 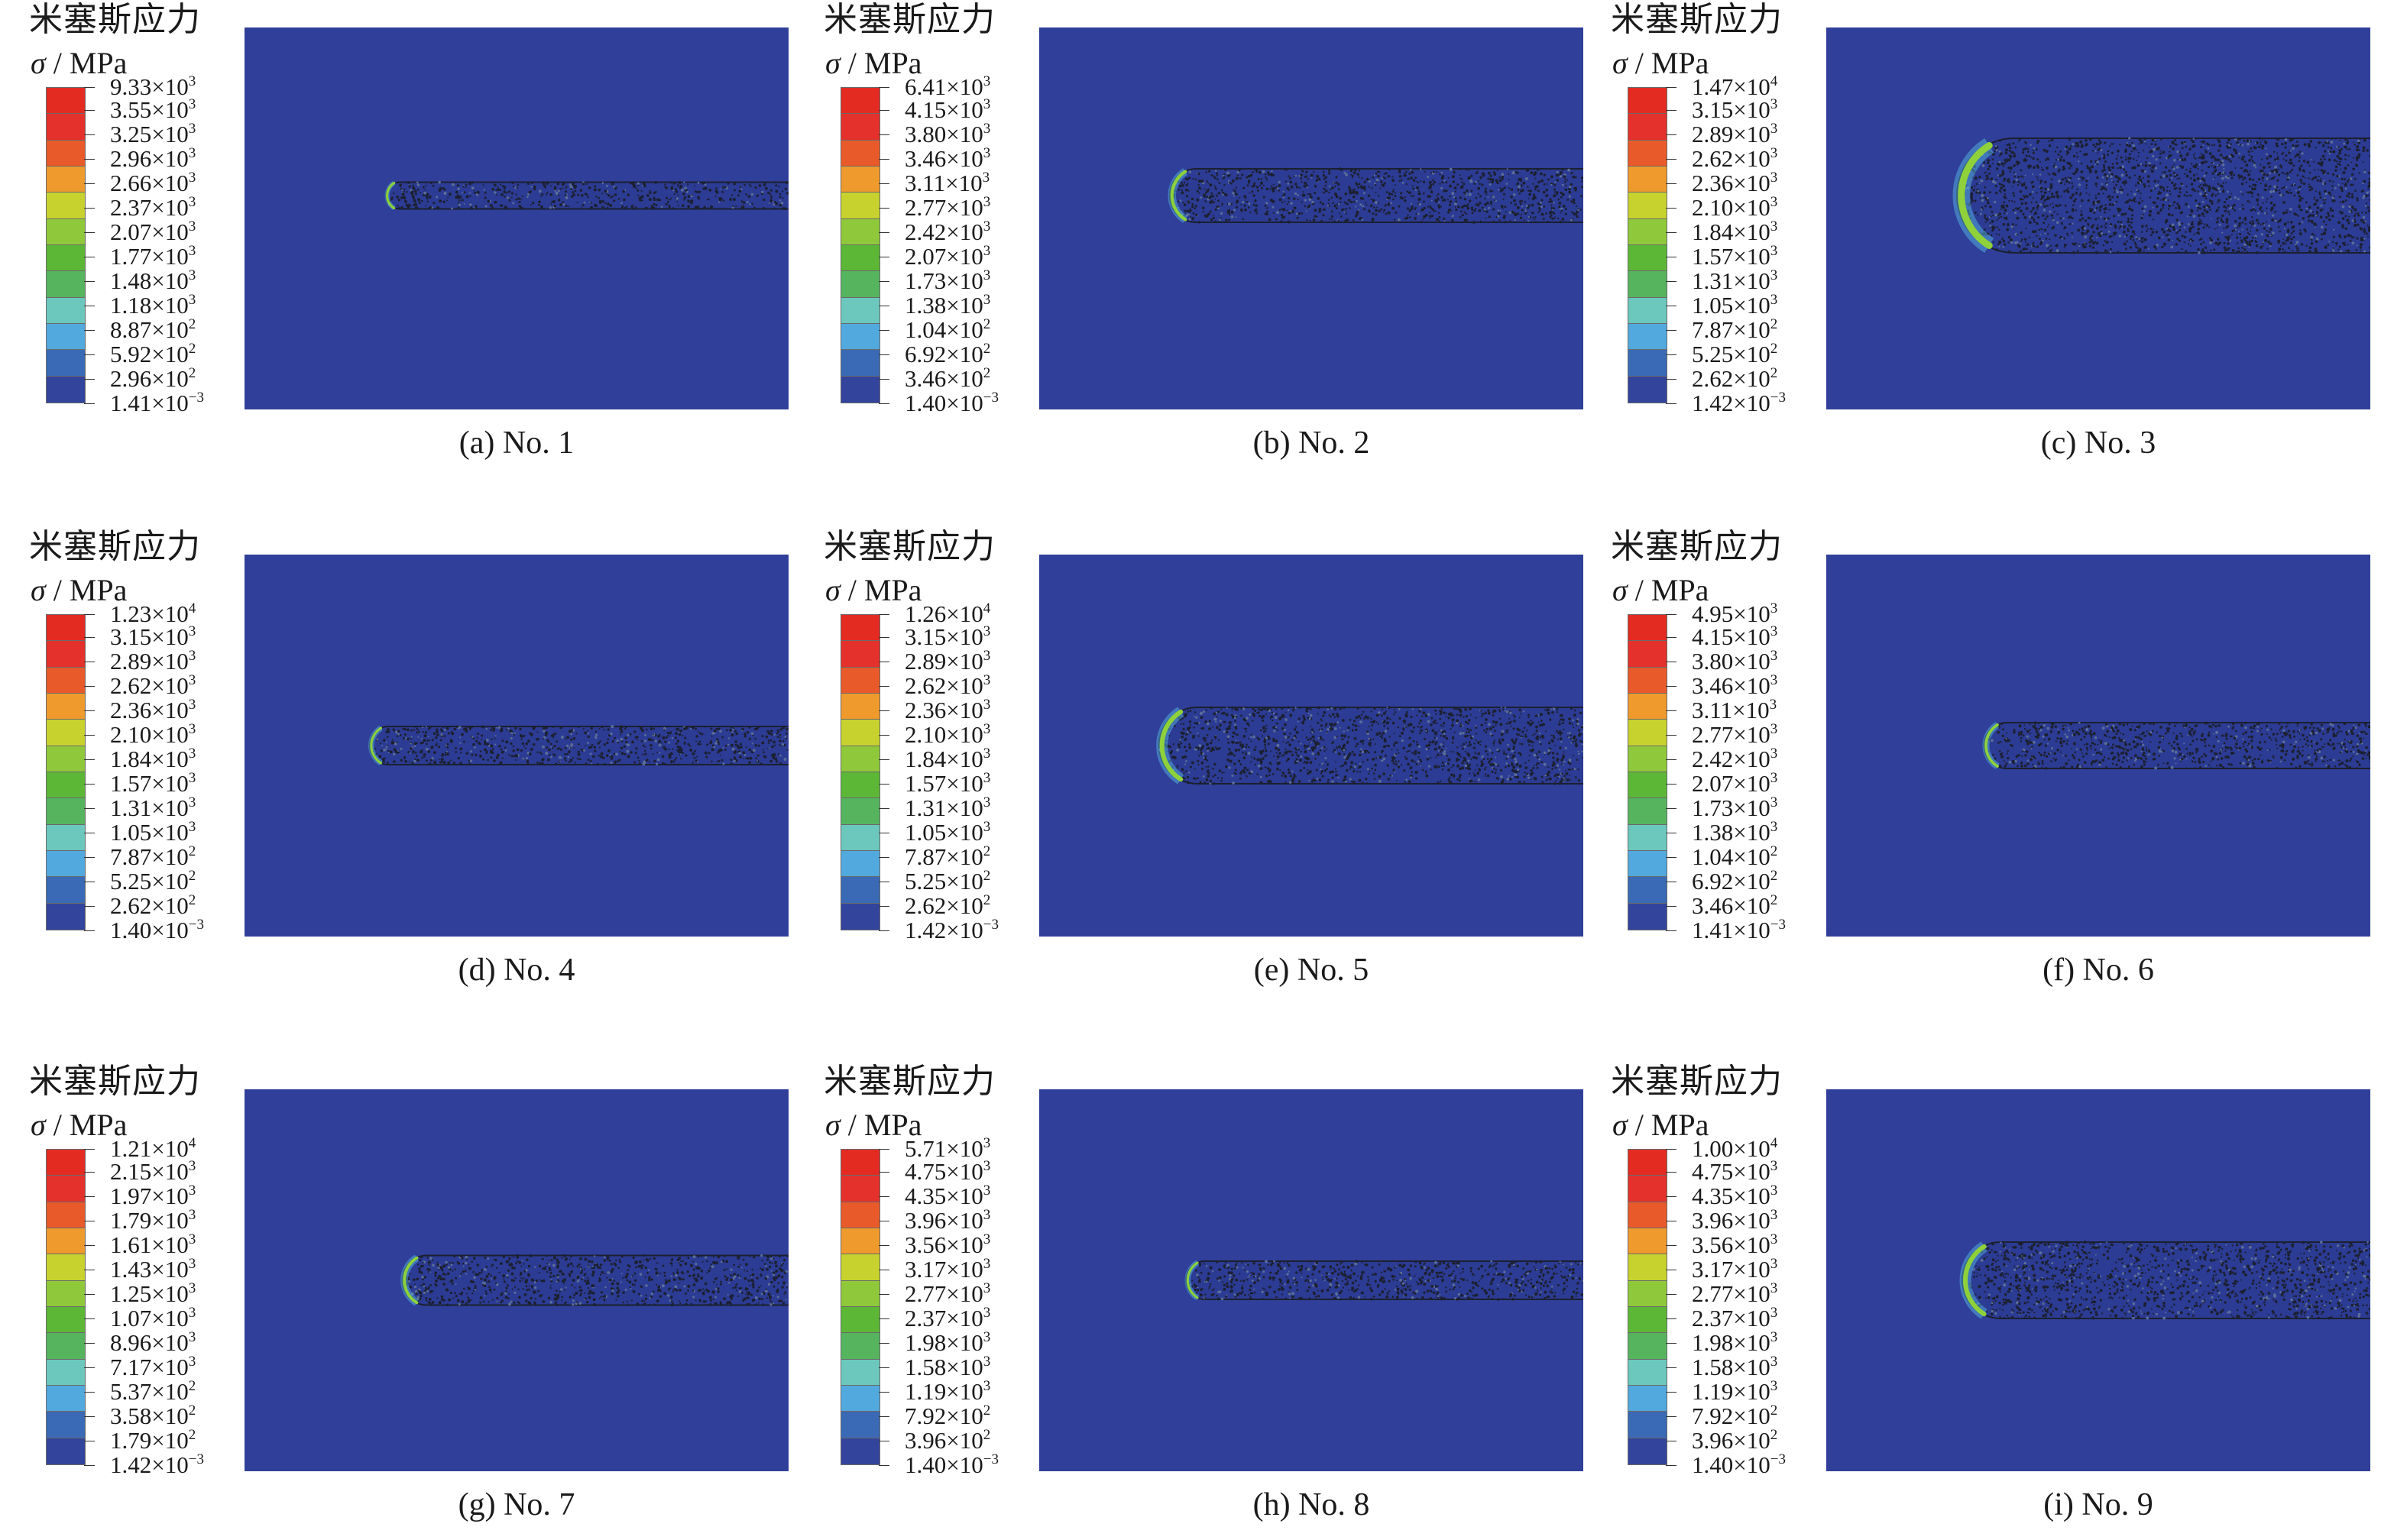 I want to click on legend-tick-label: 3.11×10³, so click(x=947, y=182).